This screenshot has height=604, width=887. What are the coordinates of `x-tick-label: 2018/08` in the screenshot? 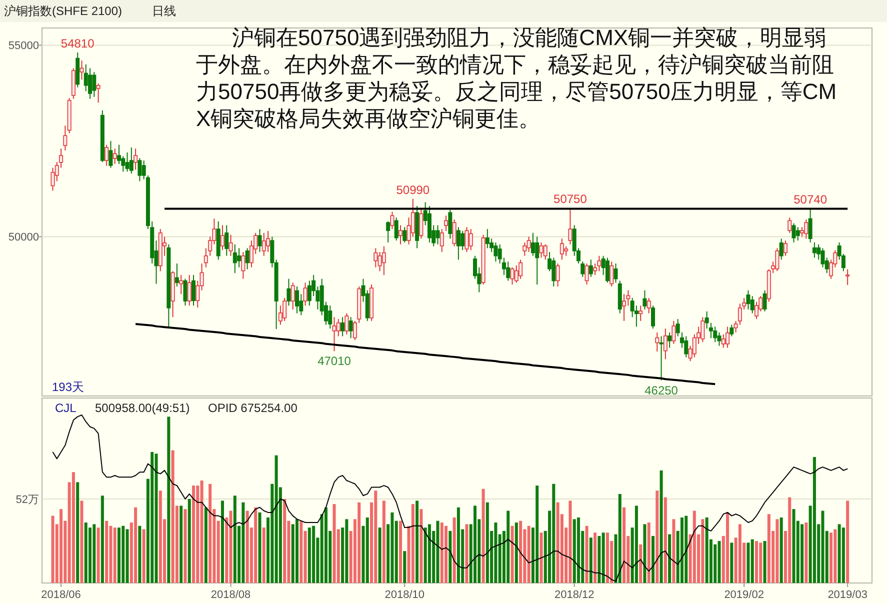 It's located at (230, 595).